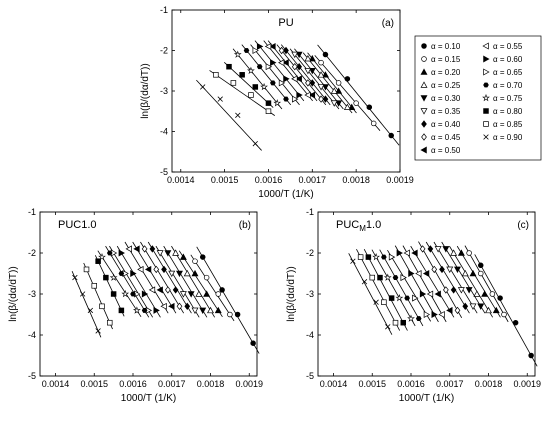  I want to click on legend-label: α = 0.90, so click(508, 137).